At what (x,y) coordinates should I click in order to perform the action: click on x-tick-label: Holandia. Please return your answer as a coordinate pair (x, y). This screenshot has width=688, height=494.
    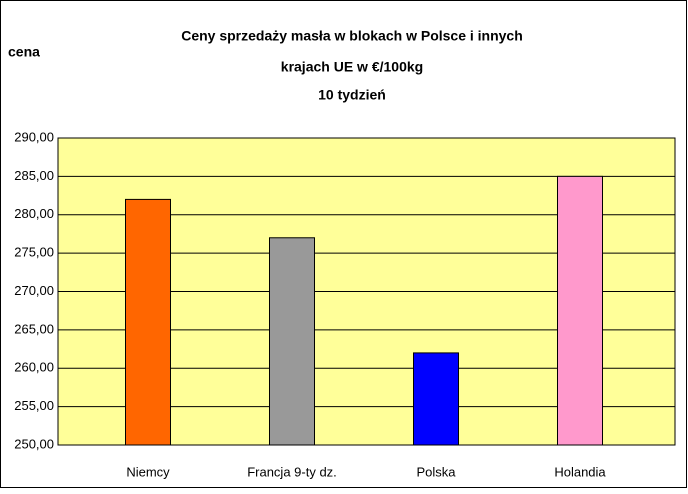
    Looking at the image, I should click on (580, 471).